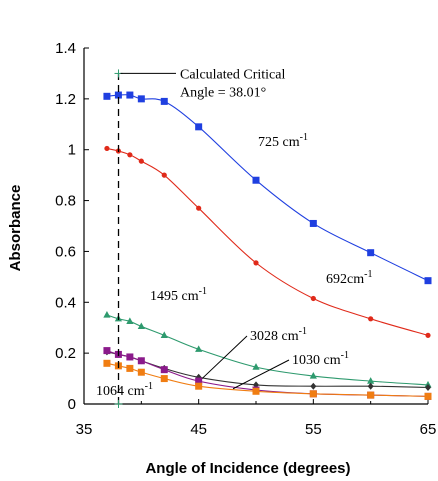  Describe the element at coordinates (279, 142) in the screenshot. I see `series-label-text: 725 cm` at that location.